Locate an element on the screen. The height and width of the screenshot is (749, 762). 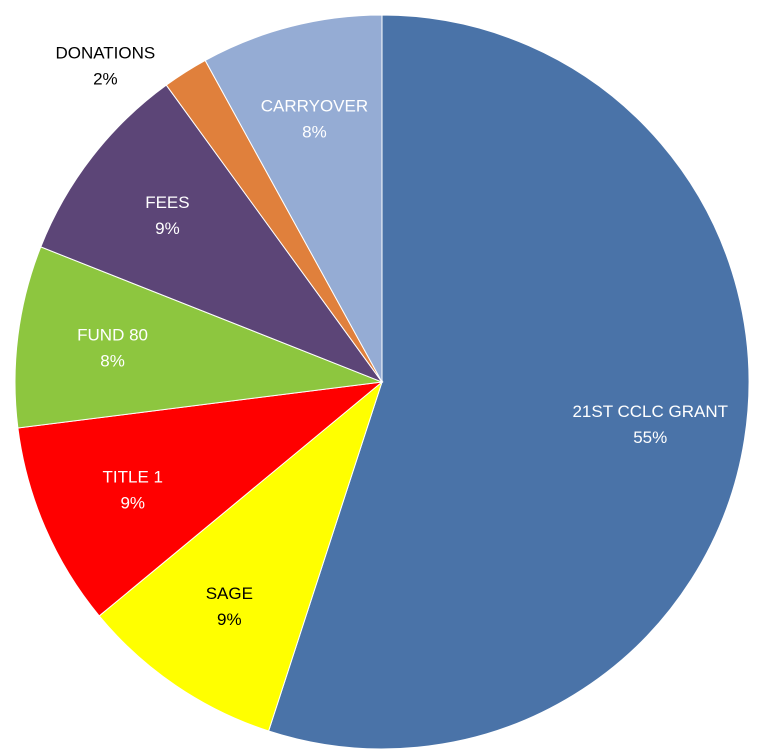
value-label: 55% is located at coordinates (650, 437).